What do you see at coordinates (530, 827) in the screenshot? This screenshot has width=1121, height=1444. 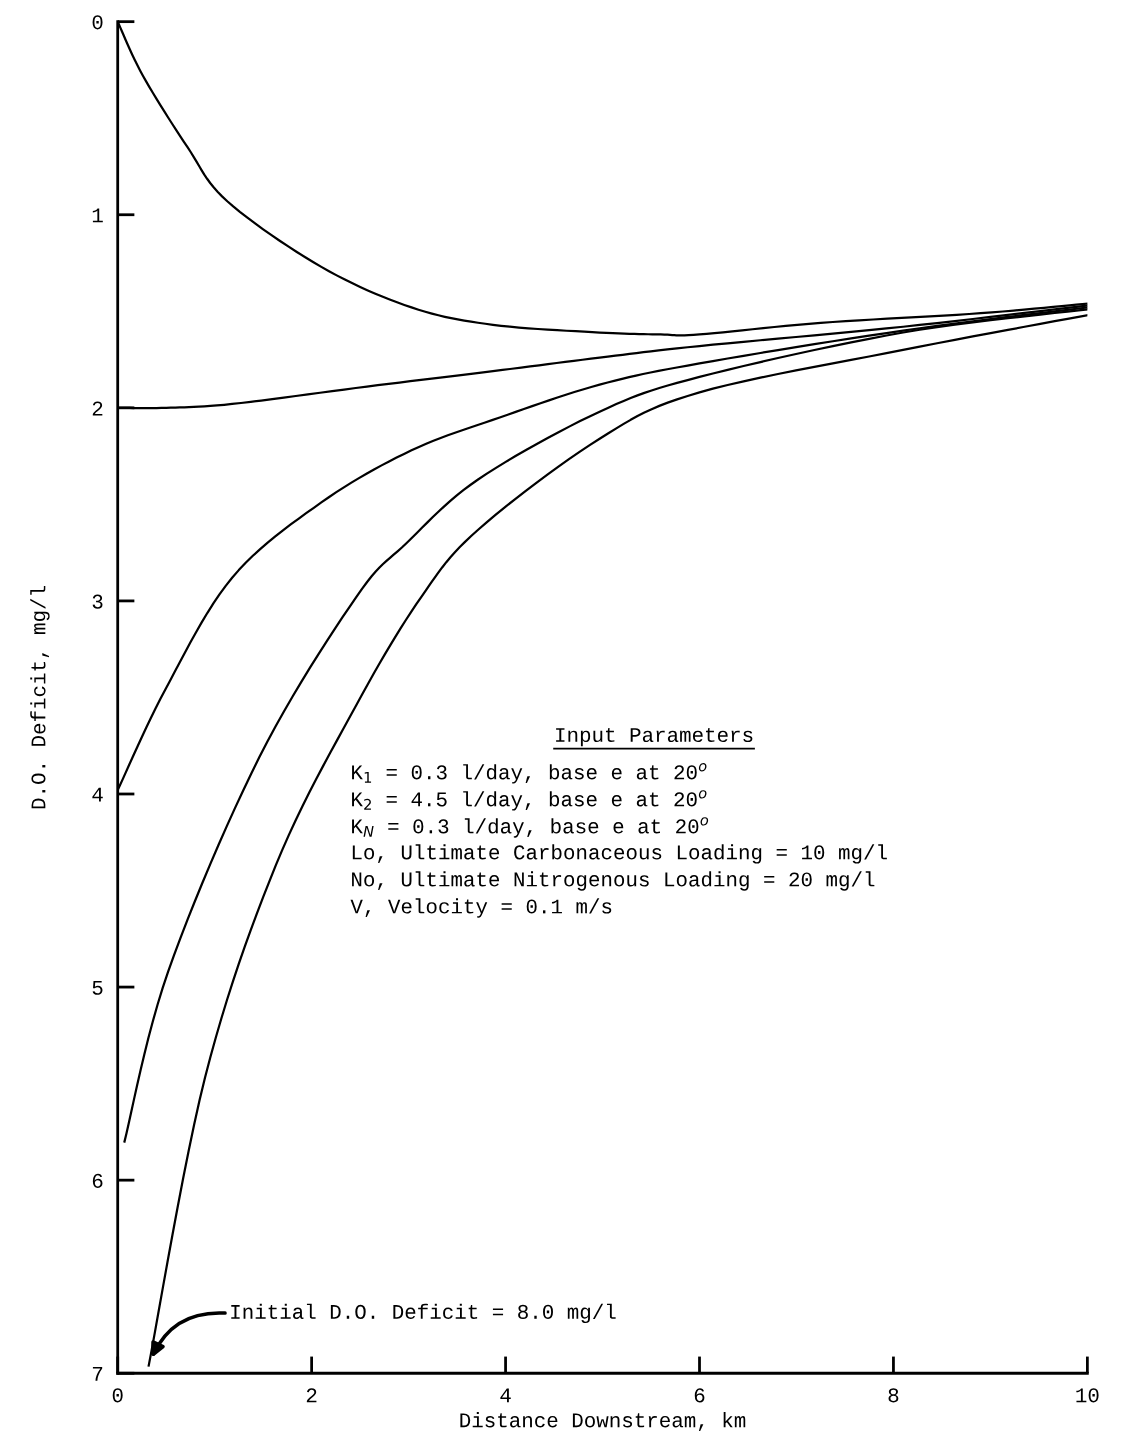 I see `annotation: K$_{N}$ = 0.3 l/day, base e at 20$^{o}$` at bounding box center [530, 827].